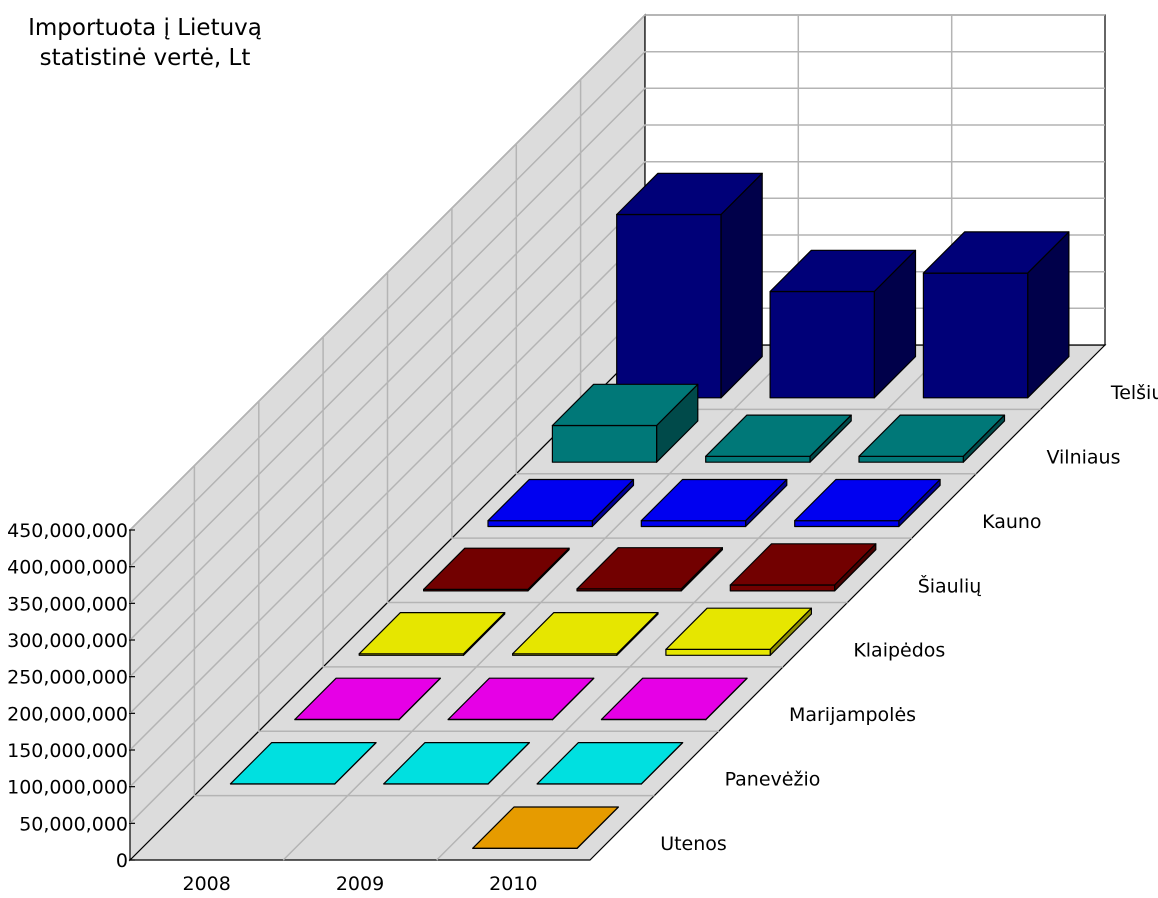 Image resolution: width=1158 pixels, height=898 pixels. Describe the element at coordinates (67, 678) in the screenshot. I see `y-tick-label: 250,000,000` at that location.